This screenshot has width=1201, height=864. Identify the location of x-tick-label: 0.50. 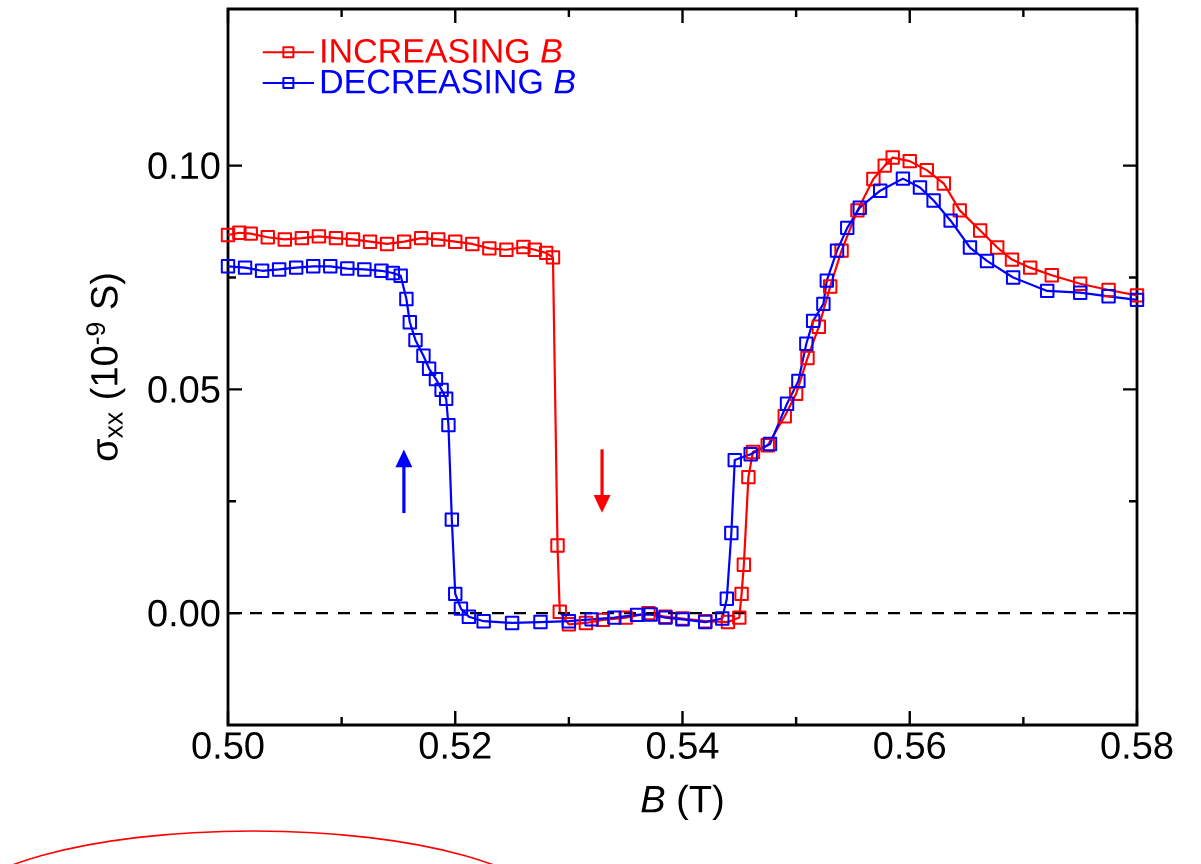
(228, 745).